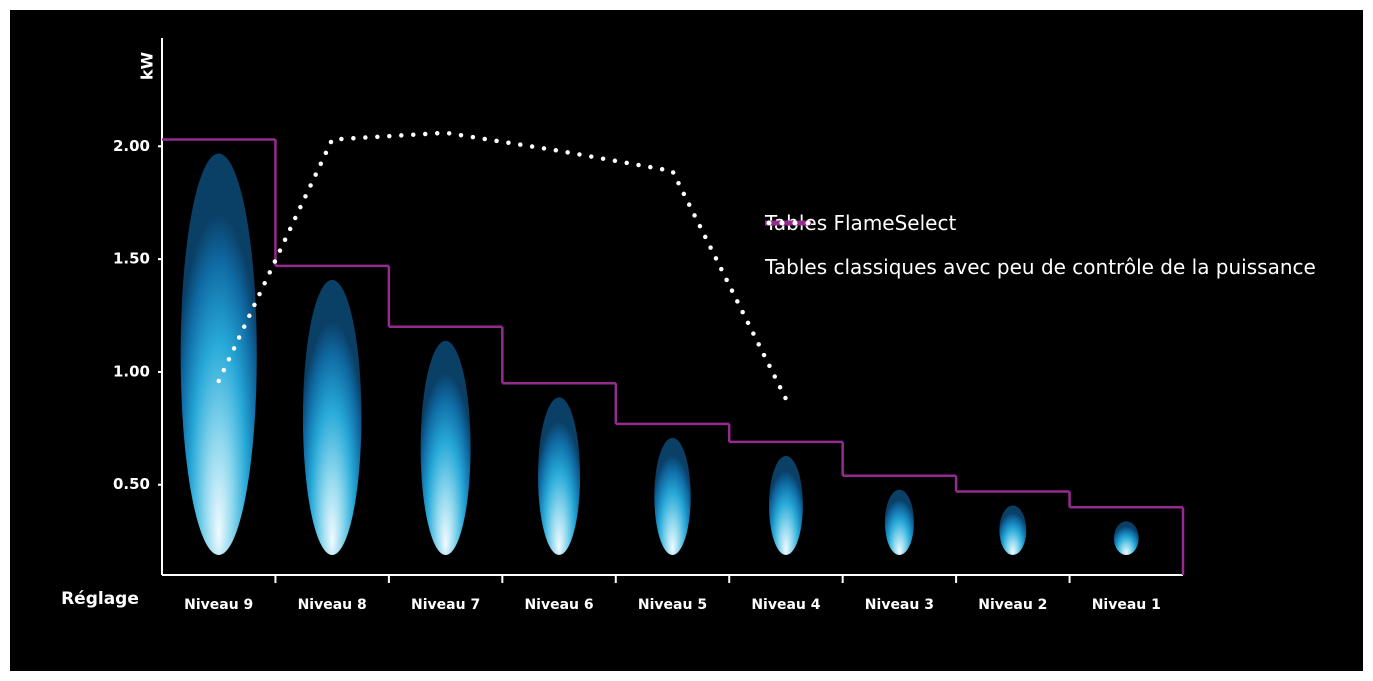 This screenshot has height=681, width=1373. What do you see at coordinates (1126, 605) in the screenshot?
I see `x-tick-label: Niveau 1` at bounding box center [1126, 605].